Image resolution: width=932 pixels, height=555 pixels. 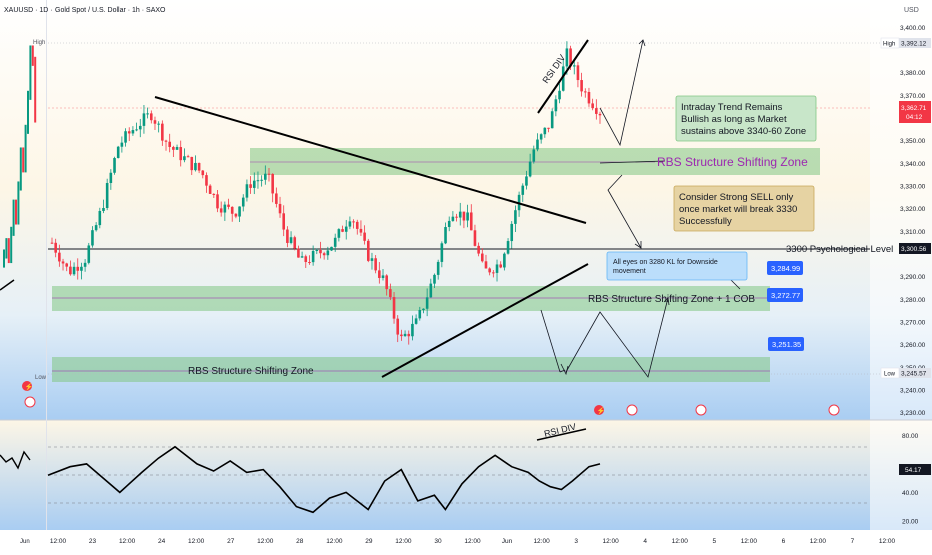 What do you see at coordinates (914, 374) in the screenshot?
I see `low-badge-value: 3,245.57` at bounding box center [914, 374].